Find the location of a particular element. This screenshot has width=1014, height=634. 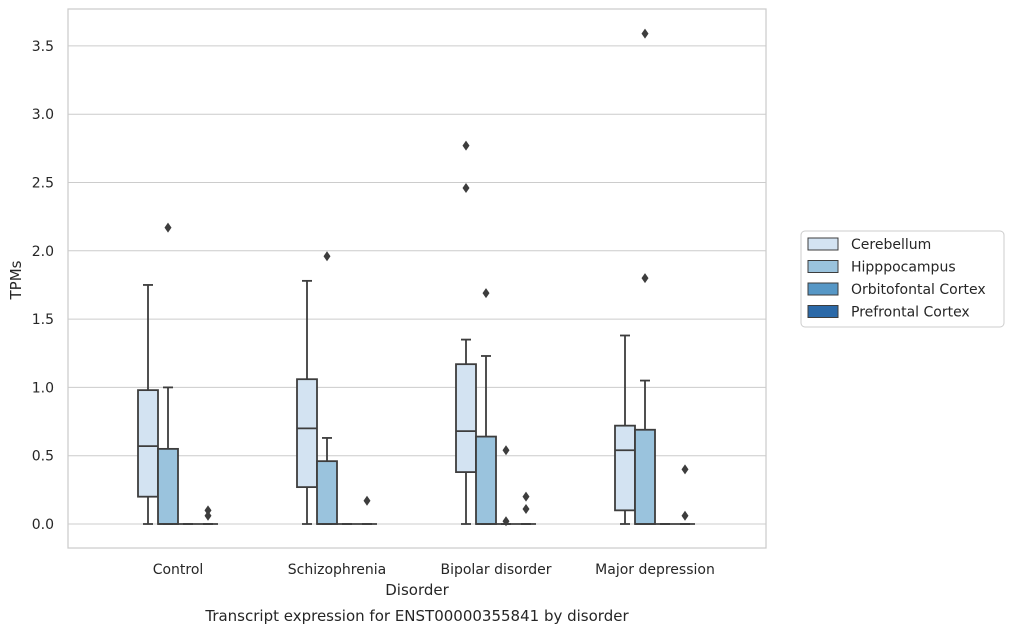

y-tick-label: 3.0 is located at coordinates (43, 115).